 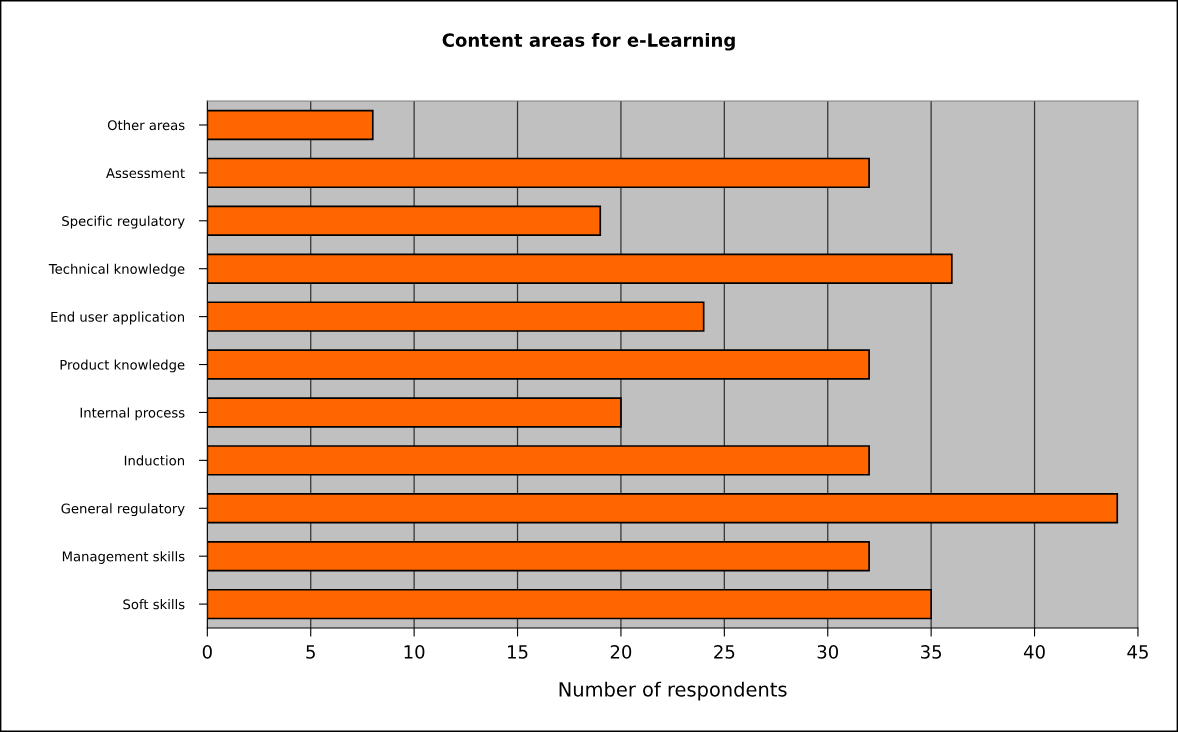 What do you see at coordinates (673, 691) in the screenshot?
I see `x-axis-title: Number of respondents` at bounding box center [673, 691].